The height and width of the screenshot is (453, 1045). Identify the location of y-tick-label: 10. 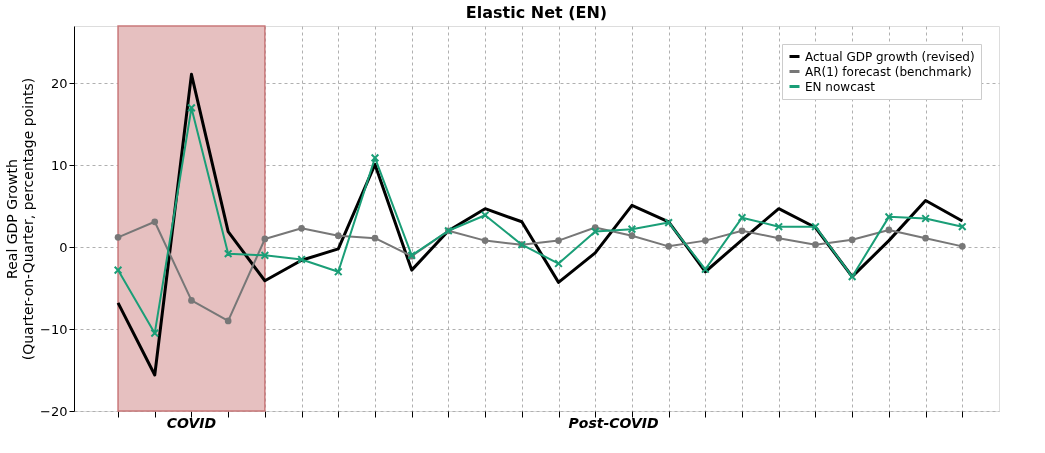
(59, 165).